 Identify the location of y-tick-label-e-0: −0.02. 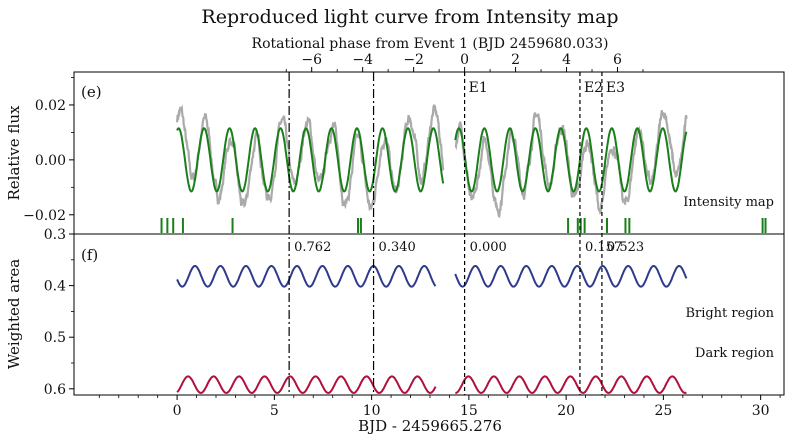
(44, 216).